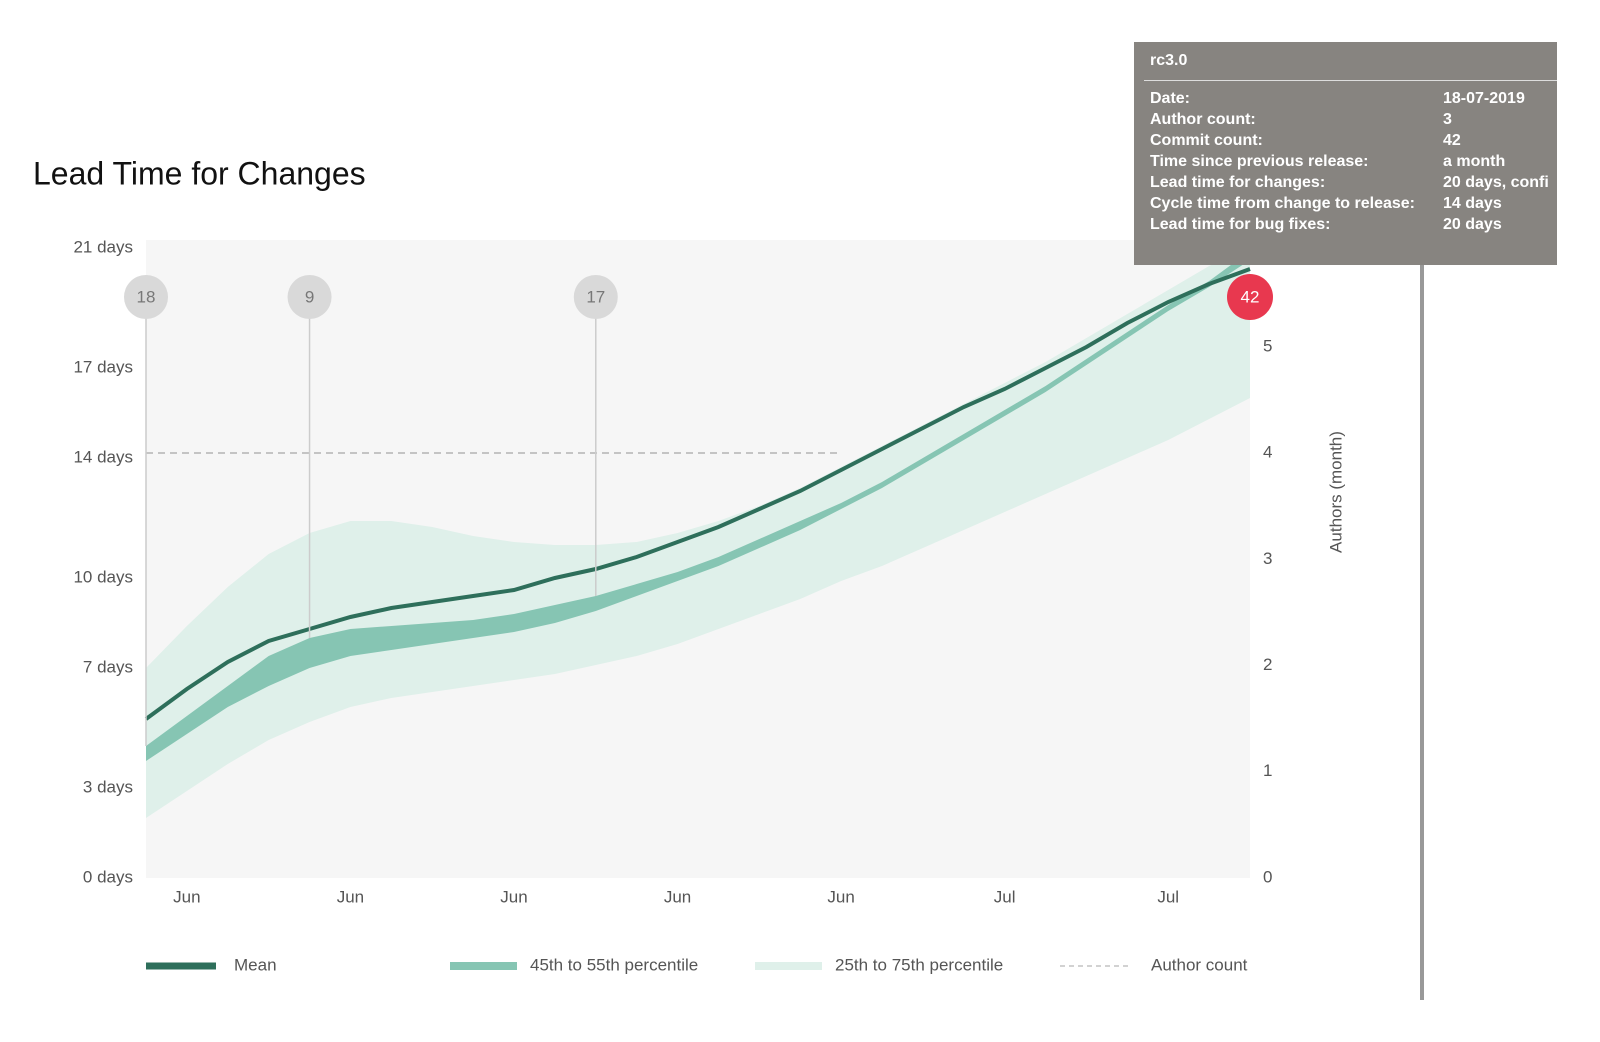  I want to click on tooltip-label: Author count:, so click(1203, 119).